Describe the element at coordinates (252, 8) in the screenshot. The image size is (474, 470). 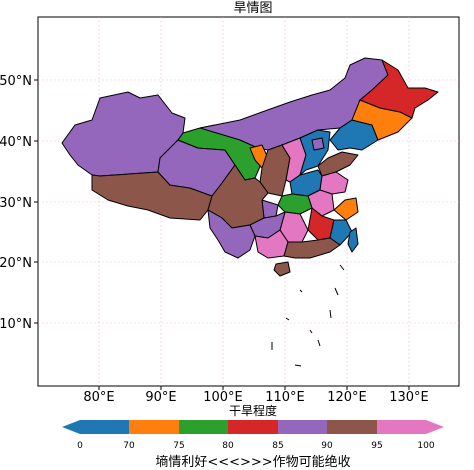
I see `map-title: 旱情图` at that location.